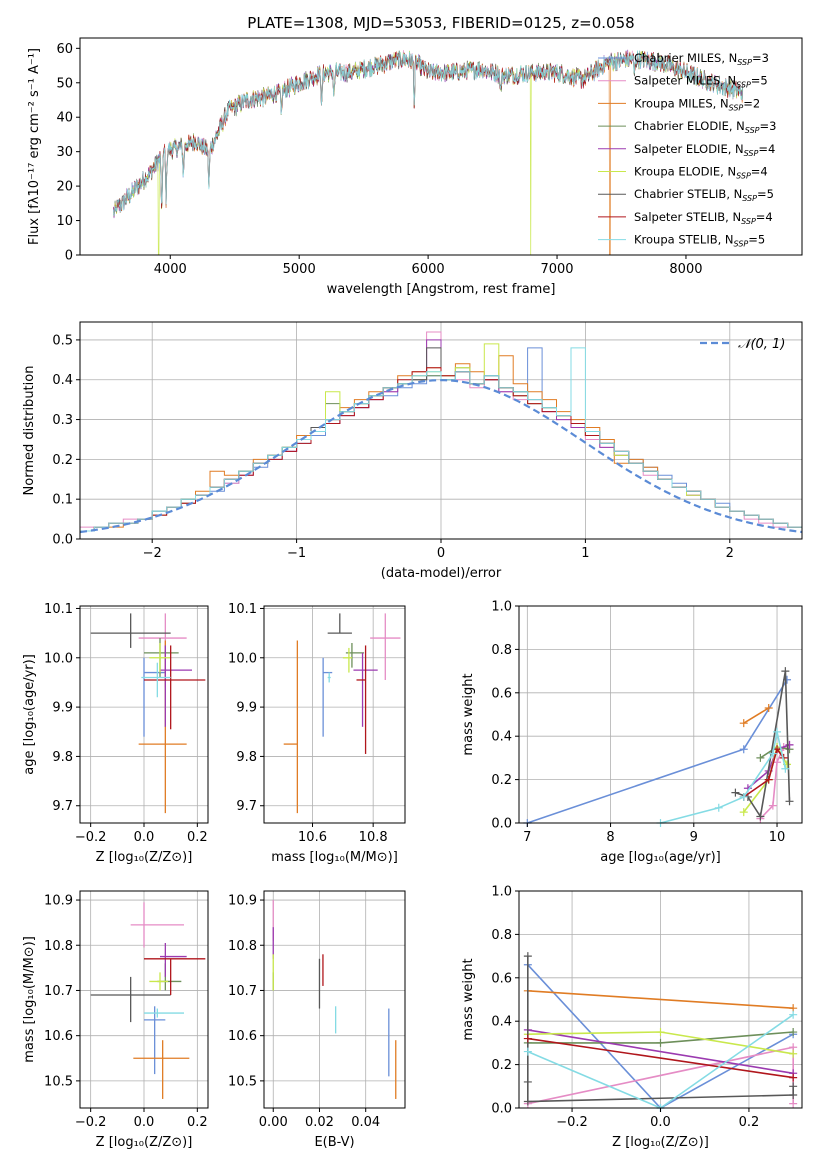  What do you see at coordinates (441, 456) in the screenshot?
I see `normal-curve` at bounding box center [441, 456].